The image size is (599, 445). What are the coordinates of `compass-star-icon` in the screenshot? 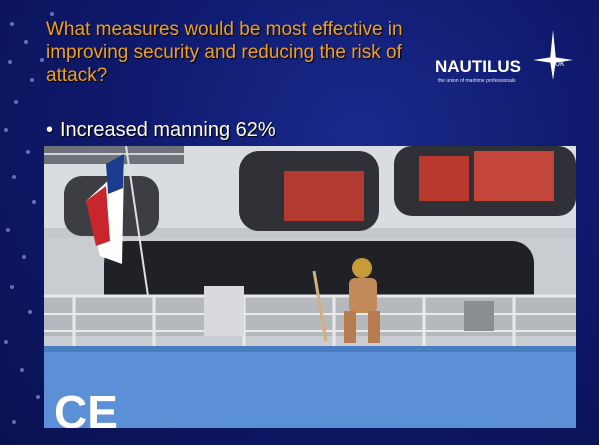 It's located at (553, 55).